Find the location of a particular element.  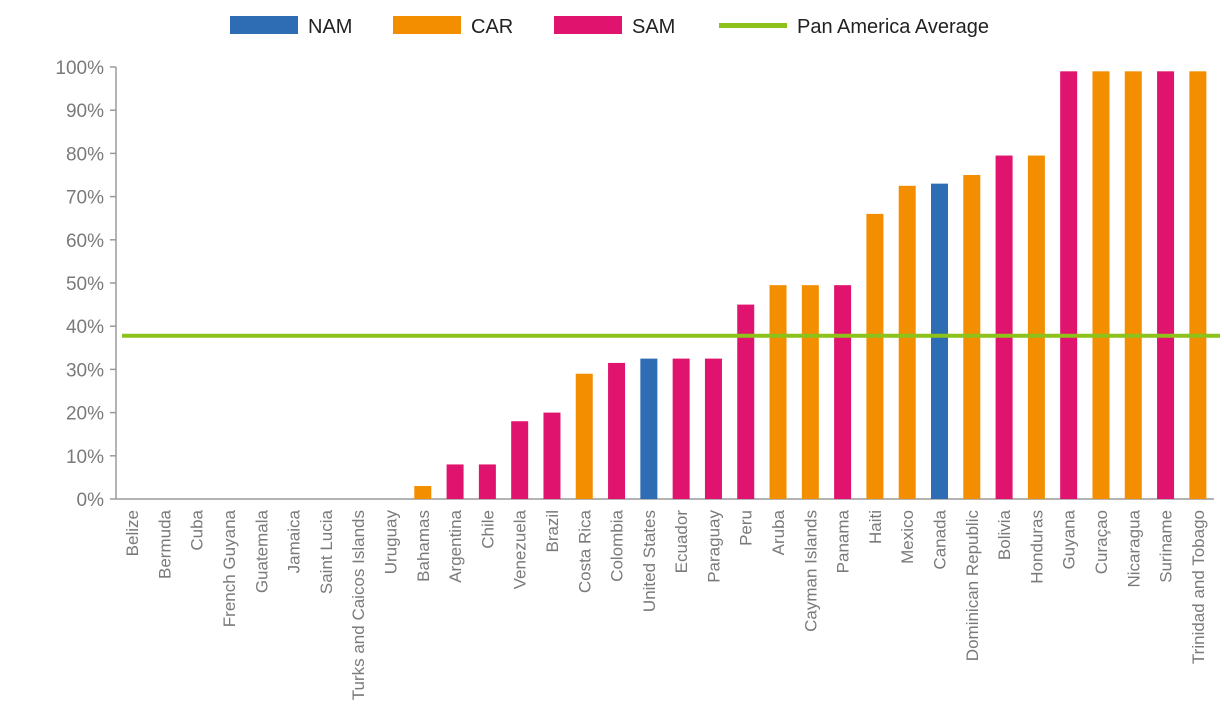

x-tick-label: United States is located at coordinates (649, 561).